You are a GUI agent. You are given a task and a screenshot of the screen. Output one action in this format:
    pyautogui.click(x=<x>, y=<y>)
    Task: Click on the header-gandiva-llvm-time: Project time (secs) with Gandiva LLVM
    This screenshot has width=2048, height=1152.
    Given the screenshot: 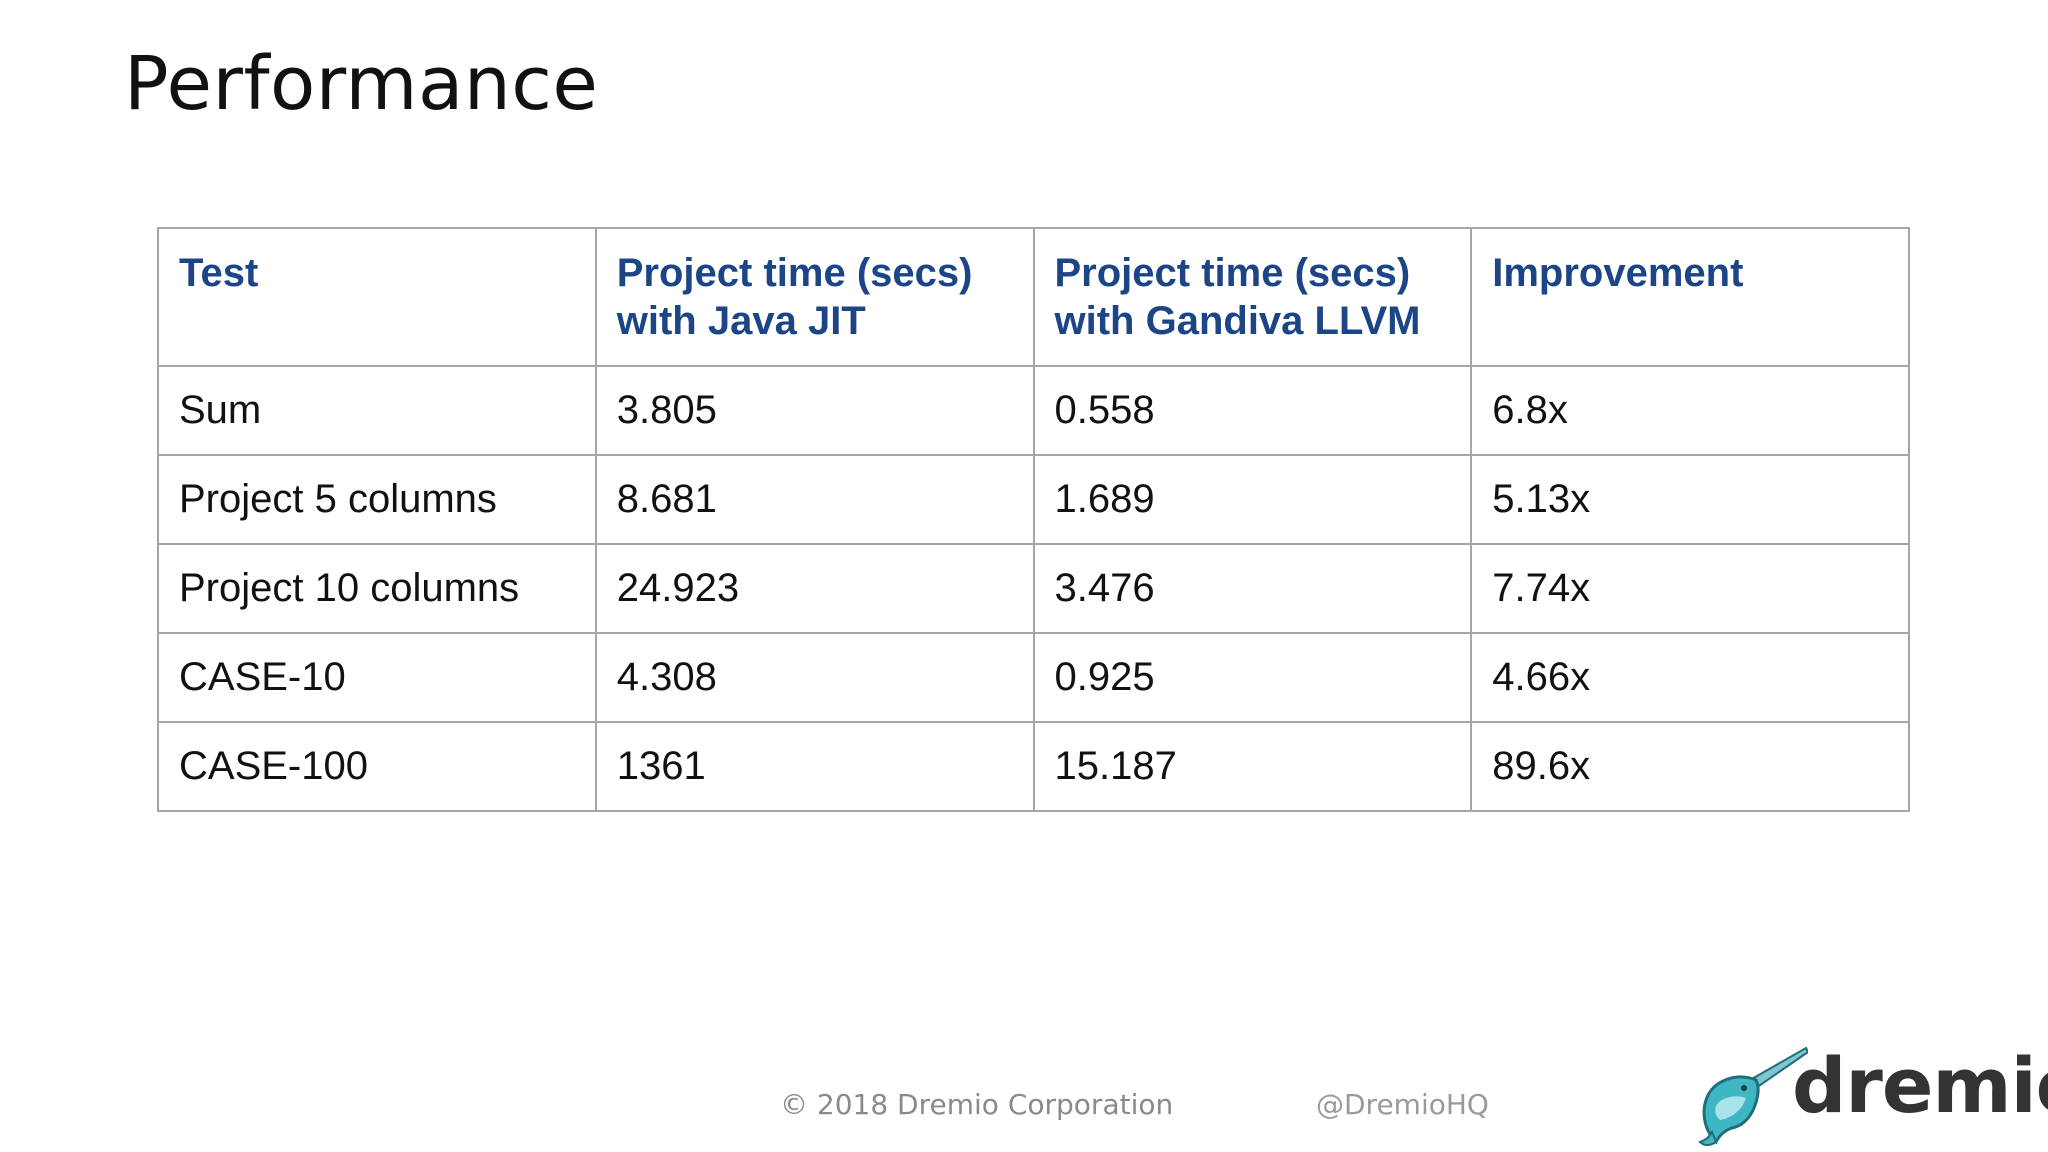 What is the action you would take?
    pyautogui.click(x=1252, y=297)
    